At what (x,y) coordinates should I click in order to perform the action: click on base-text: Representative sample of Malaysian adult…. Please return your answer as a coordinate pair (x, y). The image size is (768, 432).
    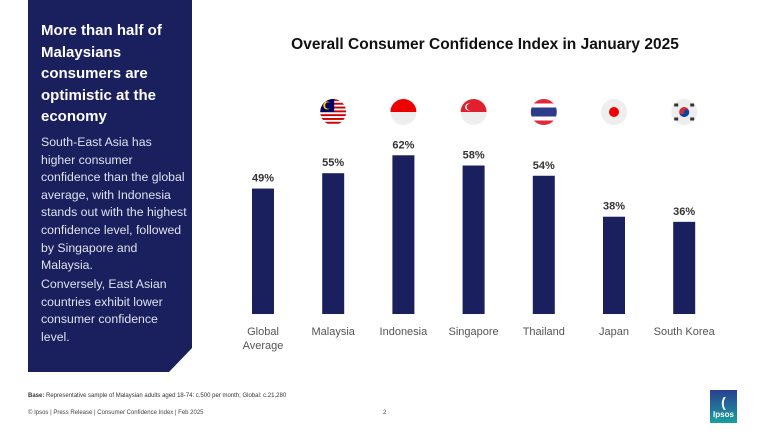
    Looking at the image, I should click on (166, 396).